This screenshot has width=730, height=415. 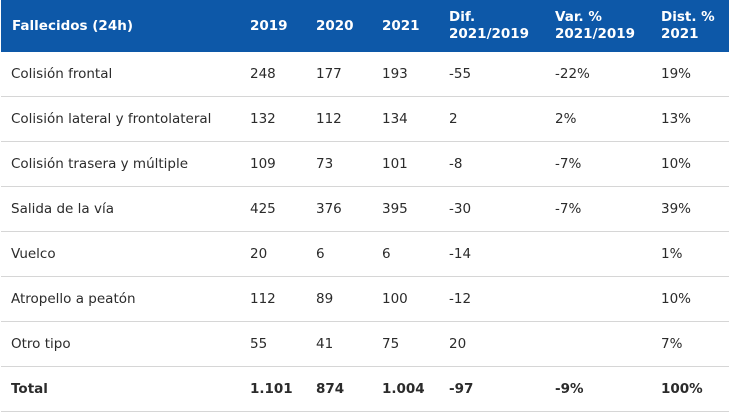 What do you see at coordinates (259, 344) in the screenshot?
I see `row-2019: 55` at bounding box center [259, 344].